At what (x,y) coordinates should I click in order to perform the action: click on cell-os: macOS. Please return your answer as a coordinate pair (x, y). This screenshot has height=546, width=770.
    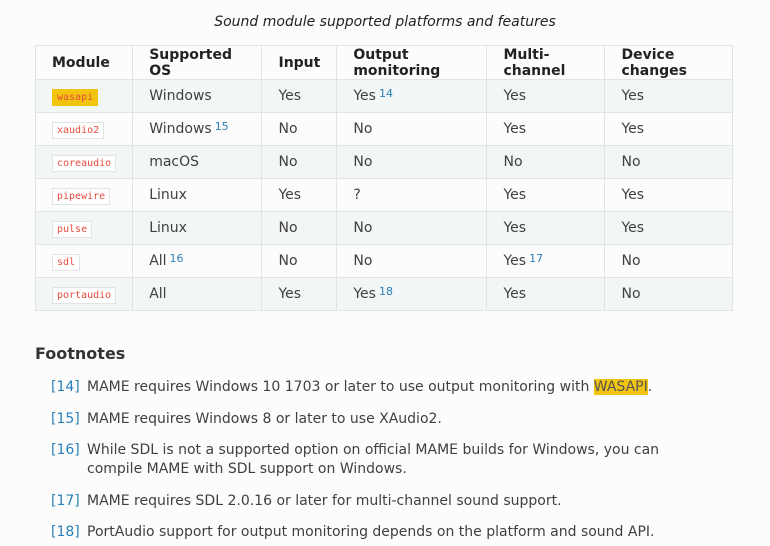
    Looking at the image, I should click on (197, 162).